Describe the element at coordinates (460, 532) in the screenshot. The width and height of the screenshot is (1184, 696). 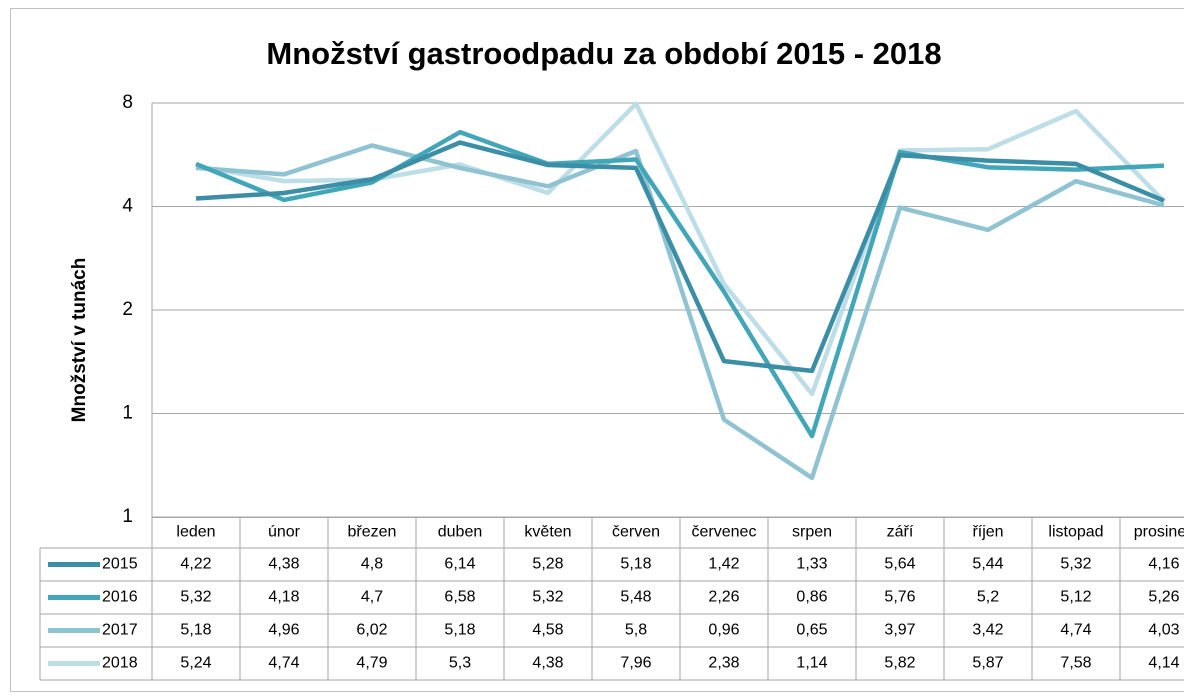
I see `x-tick-label: duben` at that location.